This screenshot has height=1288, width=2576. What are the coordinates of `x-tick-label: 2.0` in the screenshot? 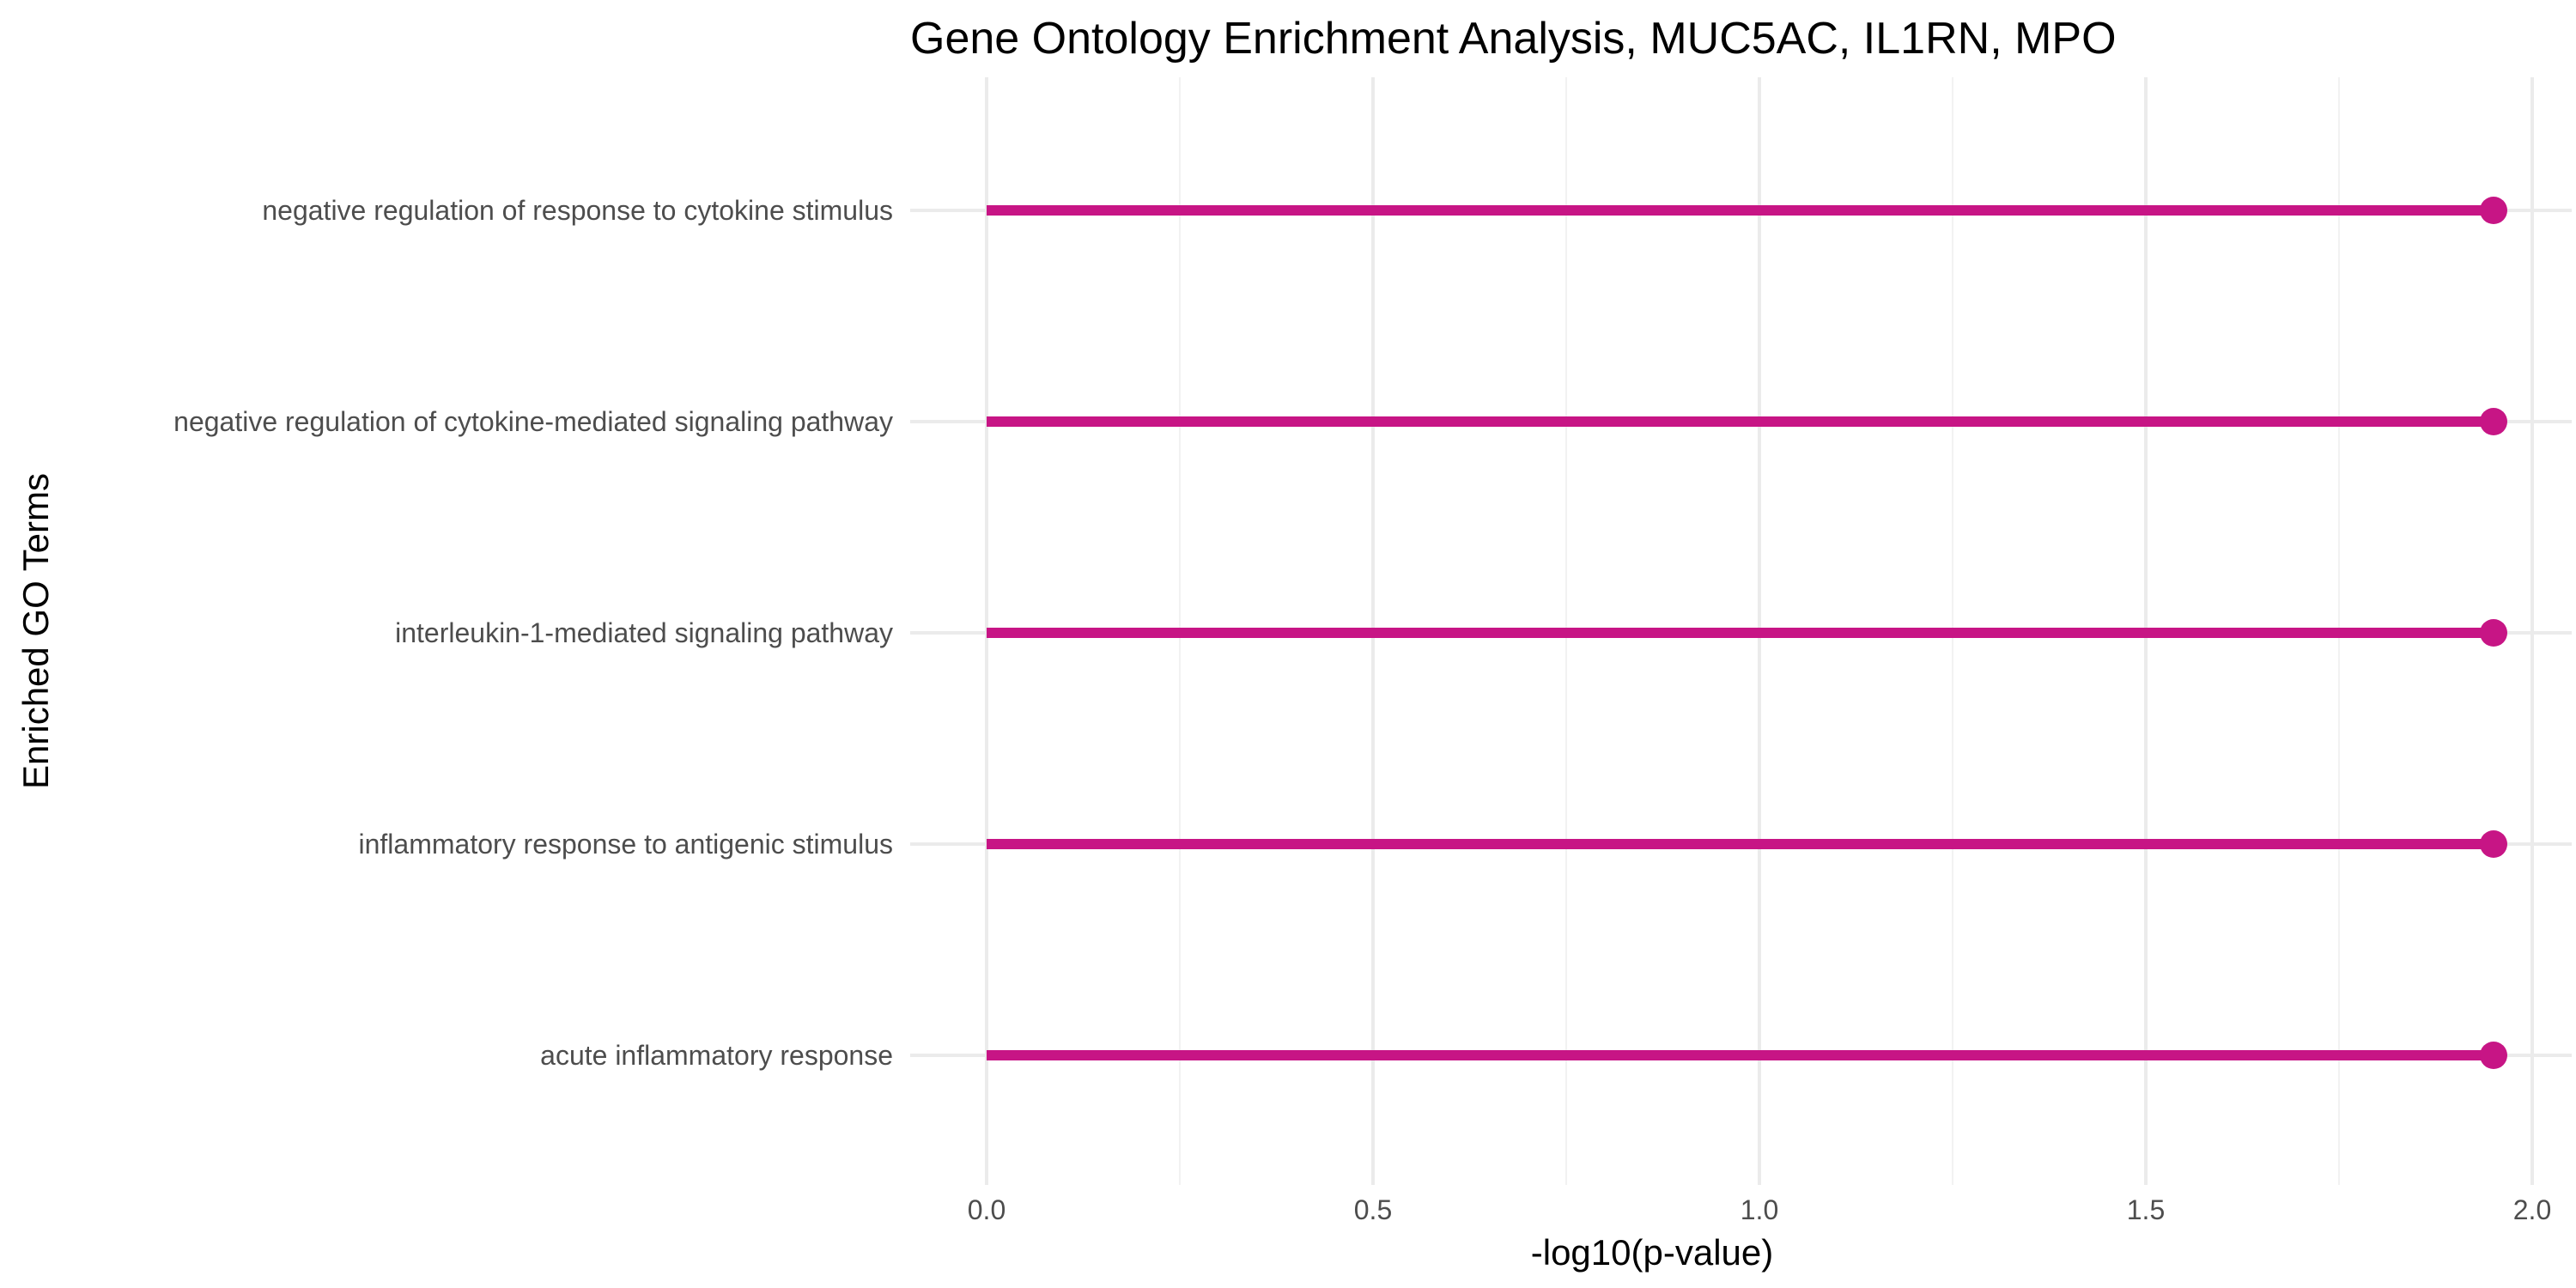 It's located at (2532, 1210).